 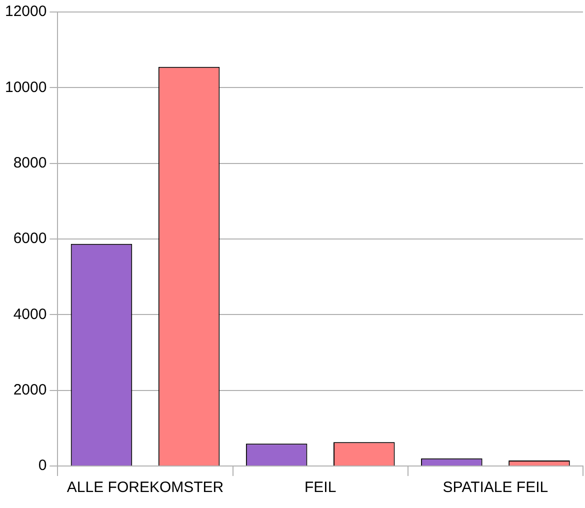 I want to click on y-tick-label: 2000, so click(x=30, y=389).